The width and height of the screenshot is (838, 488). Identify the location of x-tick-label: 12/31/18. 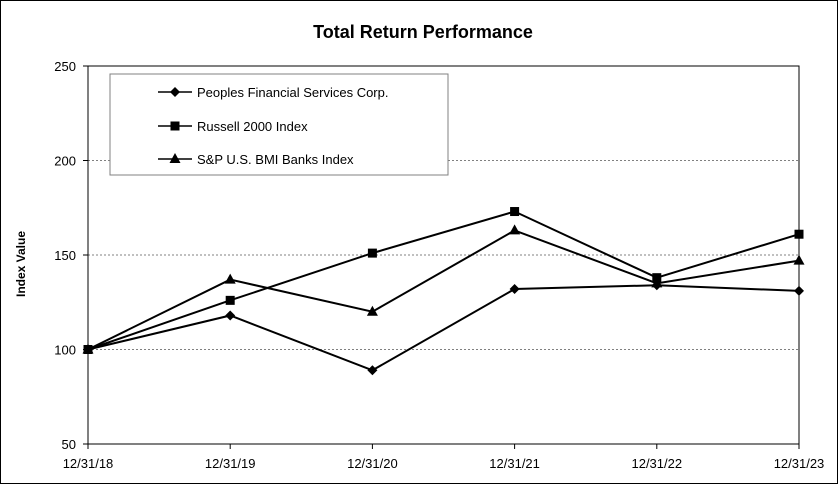
(88, 463).